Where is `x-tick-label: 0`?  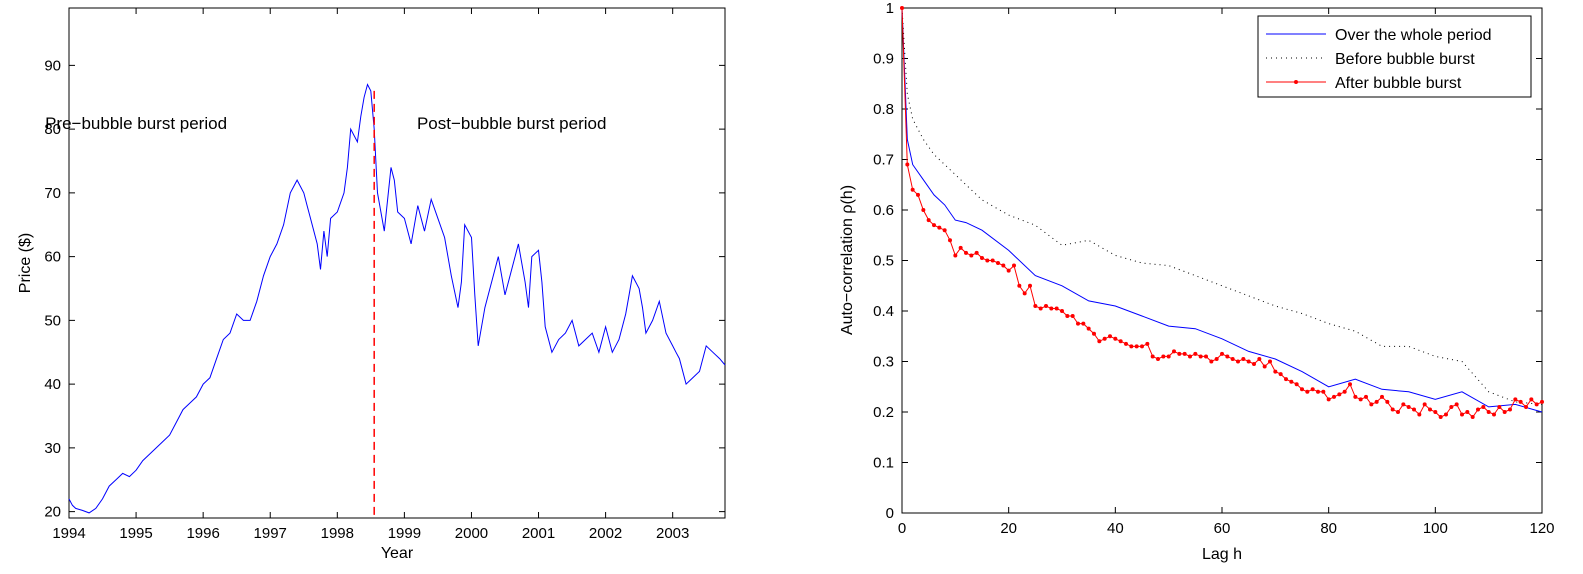
x-tick-label: 0 is located at coordinates (902, 528).